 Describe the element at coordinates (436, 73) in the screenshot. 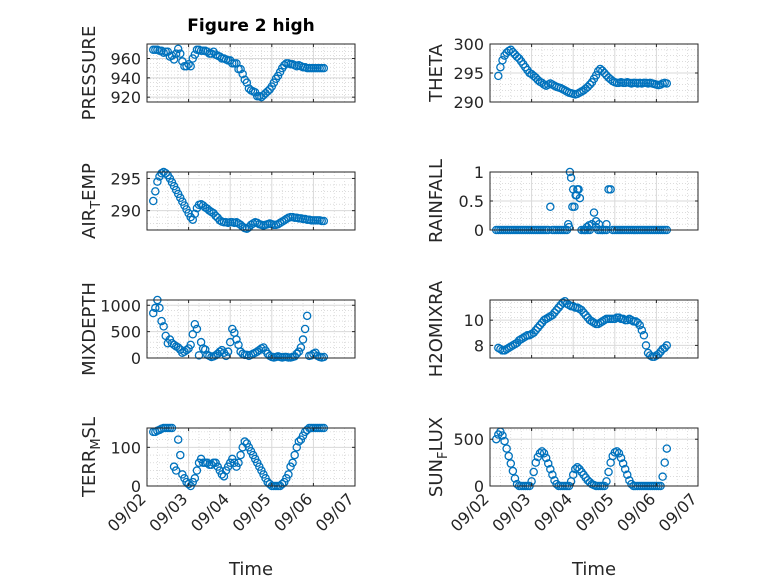

I see `y-axis-label: THETA` at that location.